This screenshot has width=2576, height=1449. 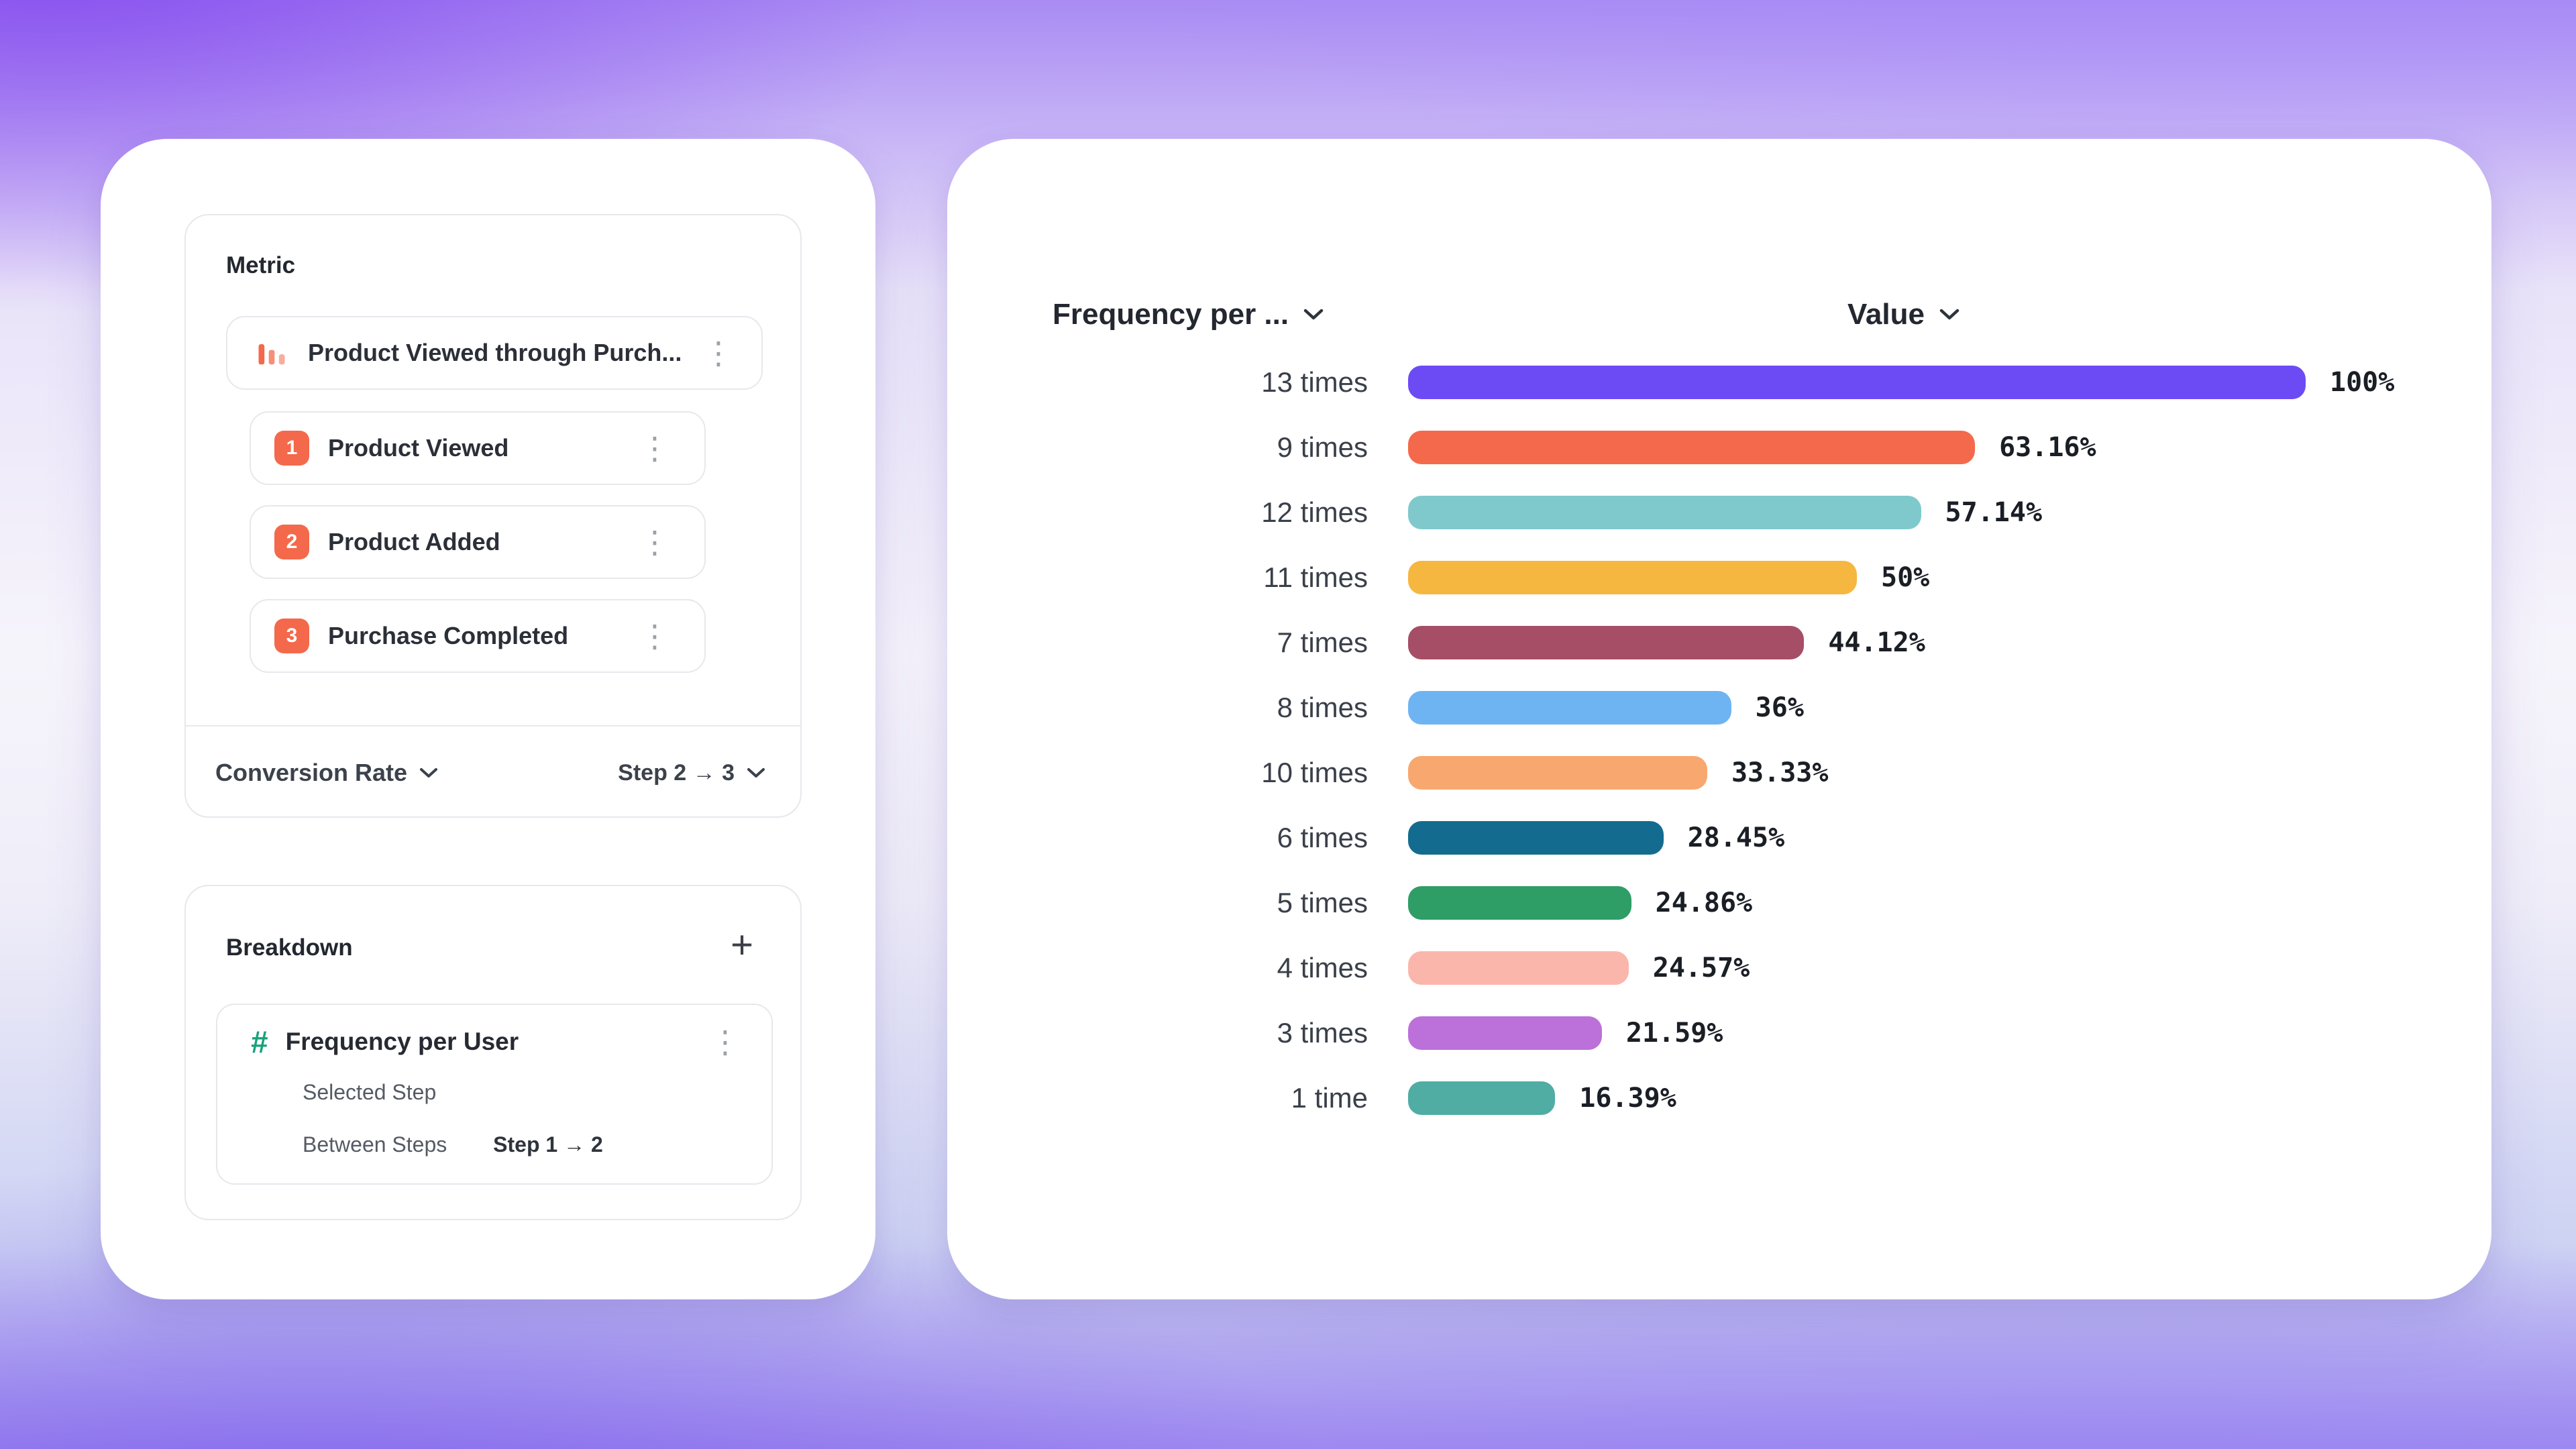 I want to click on between-steps-label: Between Steps, so click(x=375, y=1144).